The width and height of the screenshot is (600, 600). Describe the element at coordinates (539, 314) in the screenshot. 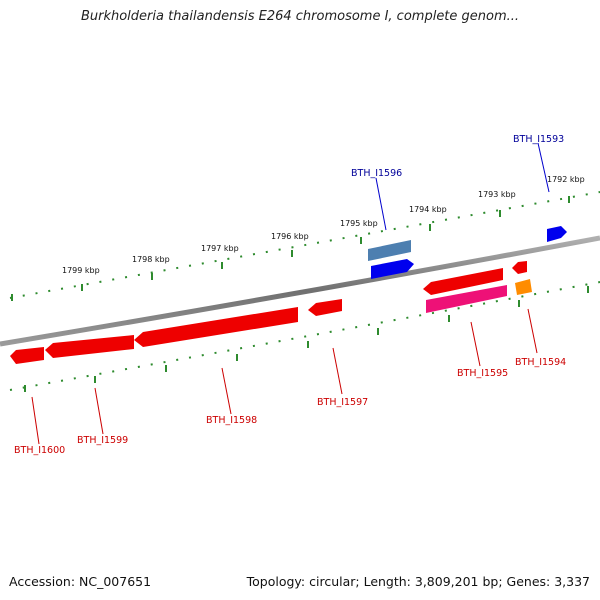

I see `gene-BTH_I1594: BTH_I1594` at that location.